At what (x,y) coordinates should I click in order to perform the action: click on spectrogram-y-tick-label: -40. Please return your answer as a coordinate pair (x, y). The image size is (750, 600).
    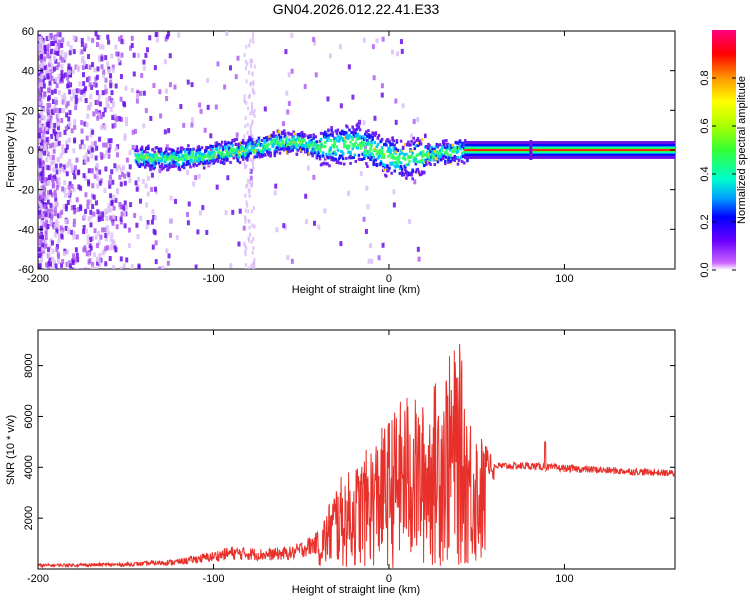
    Looking at the image, I should click on (26, 230).